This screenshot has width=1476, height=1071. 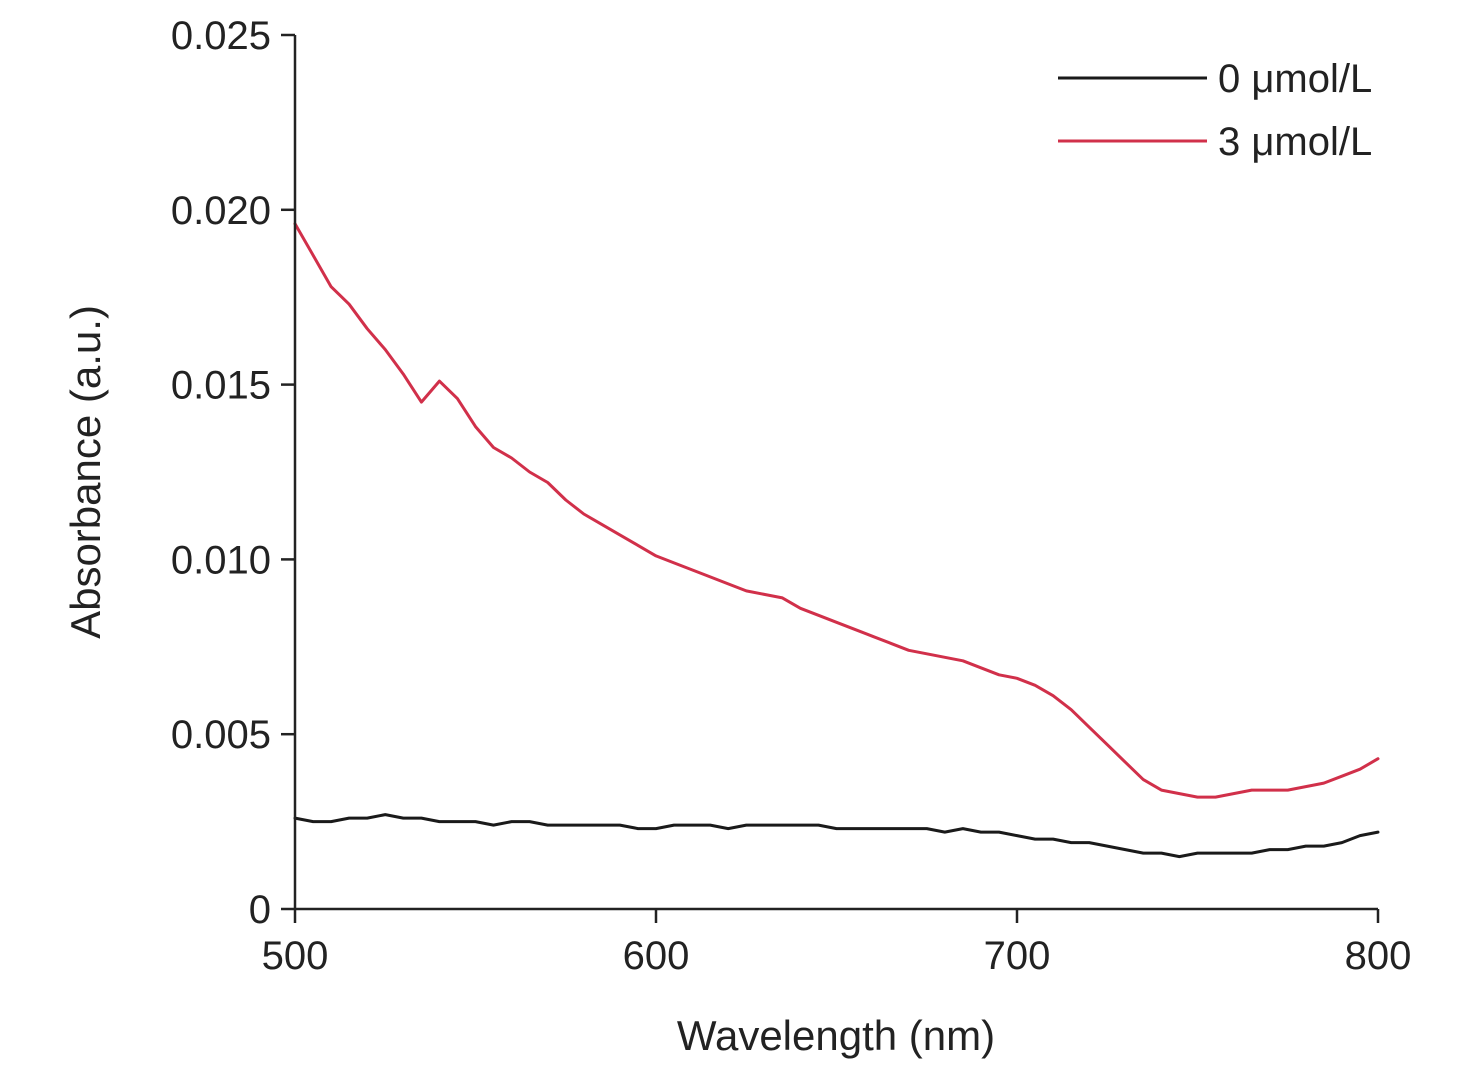 What do you see at coordinates (837, 943) in the screenshot?
I see `x-axis-ticks: 500 600 700 800` at bounding box center [837, 943].